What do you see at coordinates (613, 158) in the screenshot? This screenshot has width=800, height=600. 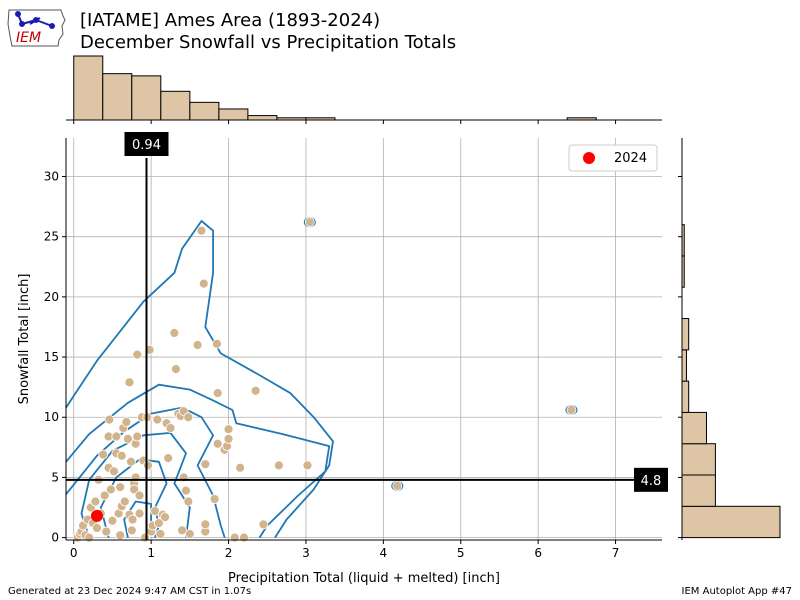 I see `legend: 2024` at bounding box center [613, 158].